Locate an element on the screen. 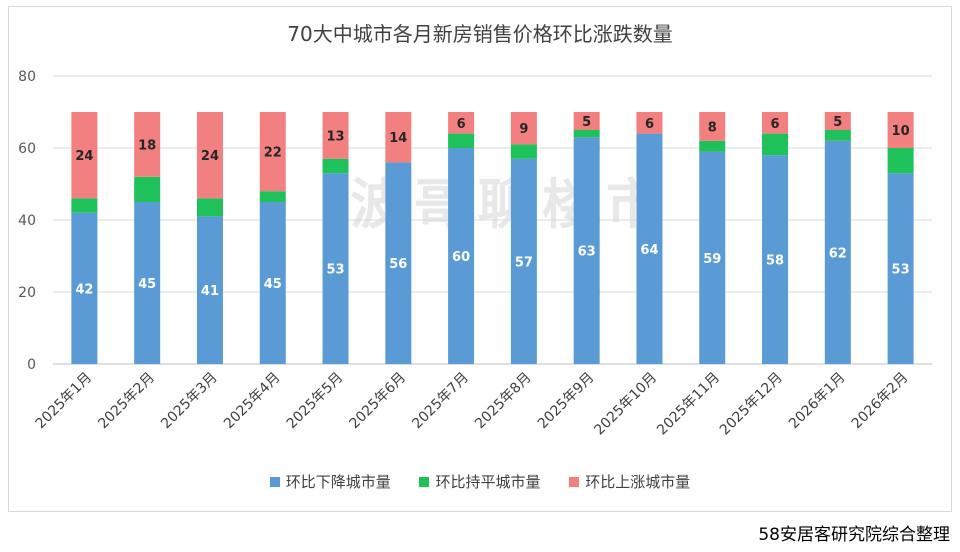 The width and height of the screenshot is (960, 552). x-tick-label: 2025年8月 is located at coordinates (503, 401).